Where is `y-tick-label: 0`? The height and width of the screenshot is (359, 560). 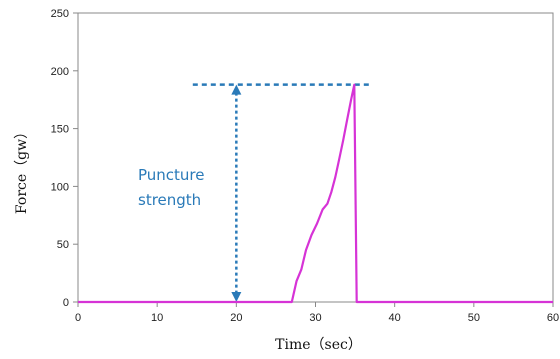
y-tick-label: 0 is located at coordinates (66, 303).